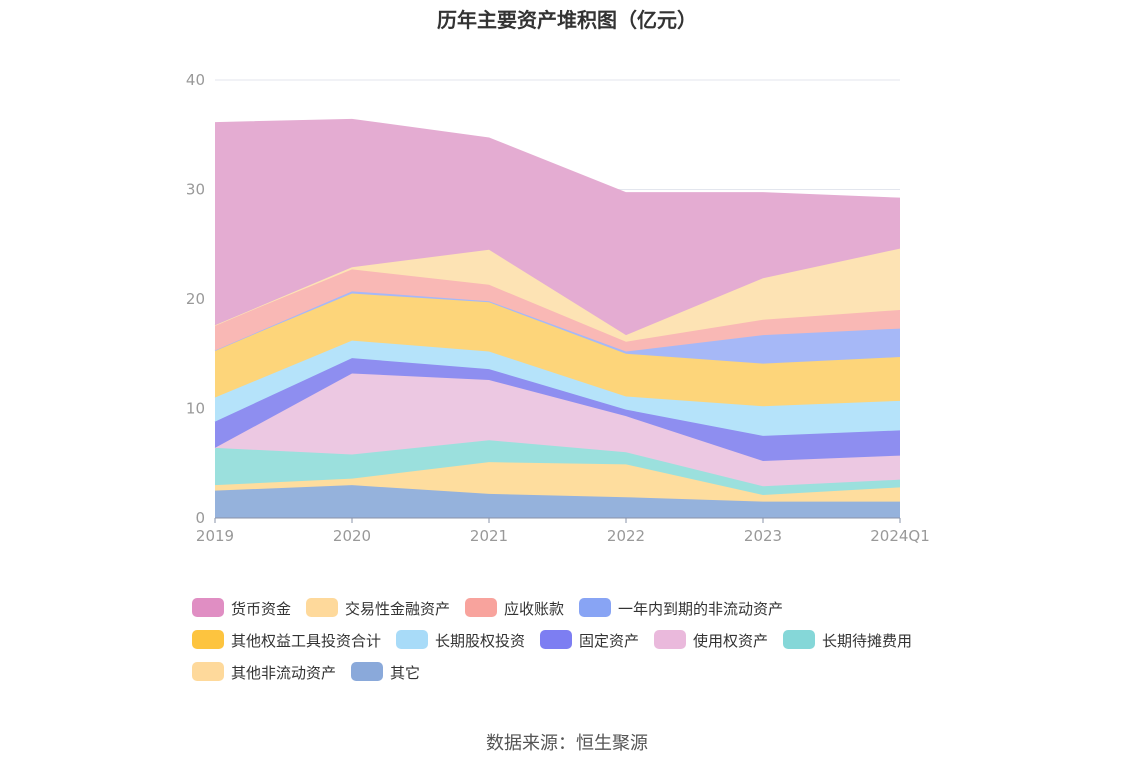 This screenshot has height=766, width=1134. Describe the element at coordinates (731, 641) in the screenshot. I see `legend-label: 使用权资产` at that location.